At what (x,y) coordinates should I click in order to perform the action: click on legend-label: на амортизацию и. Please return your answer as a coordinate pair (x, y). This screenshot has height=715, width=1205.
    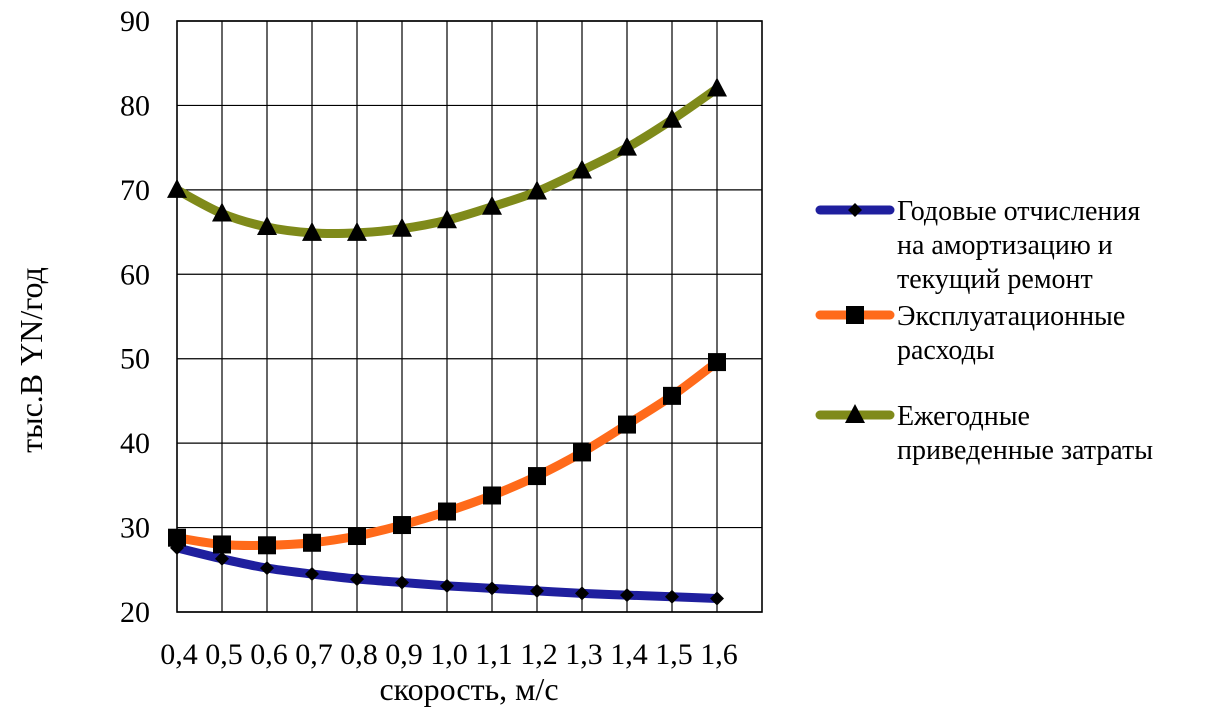
    Looking at the image, I should click on (1005, 245).